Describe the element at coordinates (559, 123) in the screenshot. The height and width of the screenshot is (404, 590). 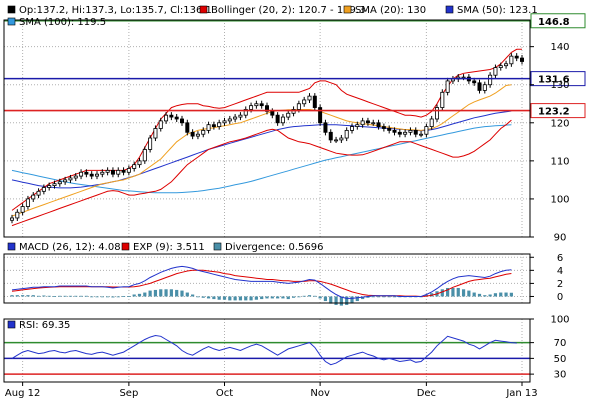
I see `price-tick-label: 120` at that location.